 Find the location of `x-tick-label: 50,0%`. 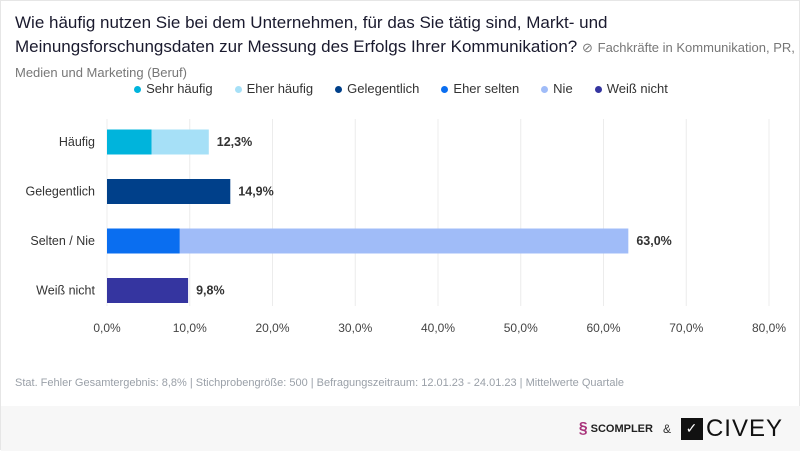

x-tick-label: 50,0% is located at coordinates (521, 328).